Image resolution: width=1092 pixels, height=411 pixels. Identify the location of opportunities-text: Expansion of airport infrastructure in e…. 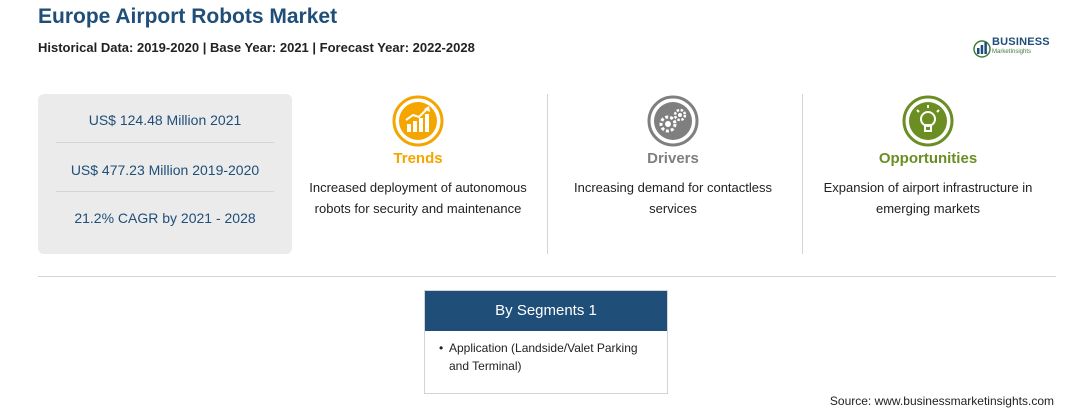
(928, 198).